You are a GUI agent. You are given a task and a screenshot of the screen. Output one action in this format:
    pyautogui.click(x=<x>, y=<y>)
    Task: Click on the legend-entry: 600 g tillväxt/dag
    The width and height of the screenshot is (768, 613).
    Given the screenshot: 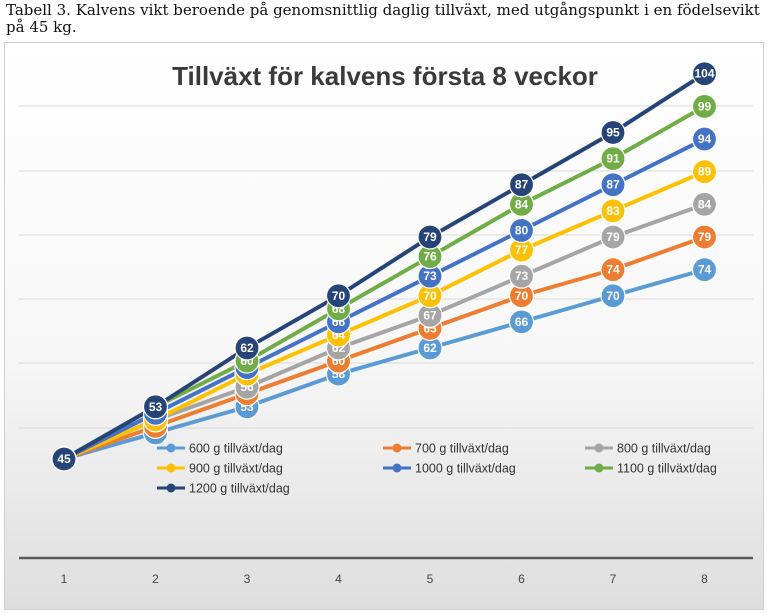 What is the action you would take?
    pyautogui.click(x=220, y=449)
    